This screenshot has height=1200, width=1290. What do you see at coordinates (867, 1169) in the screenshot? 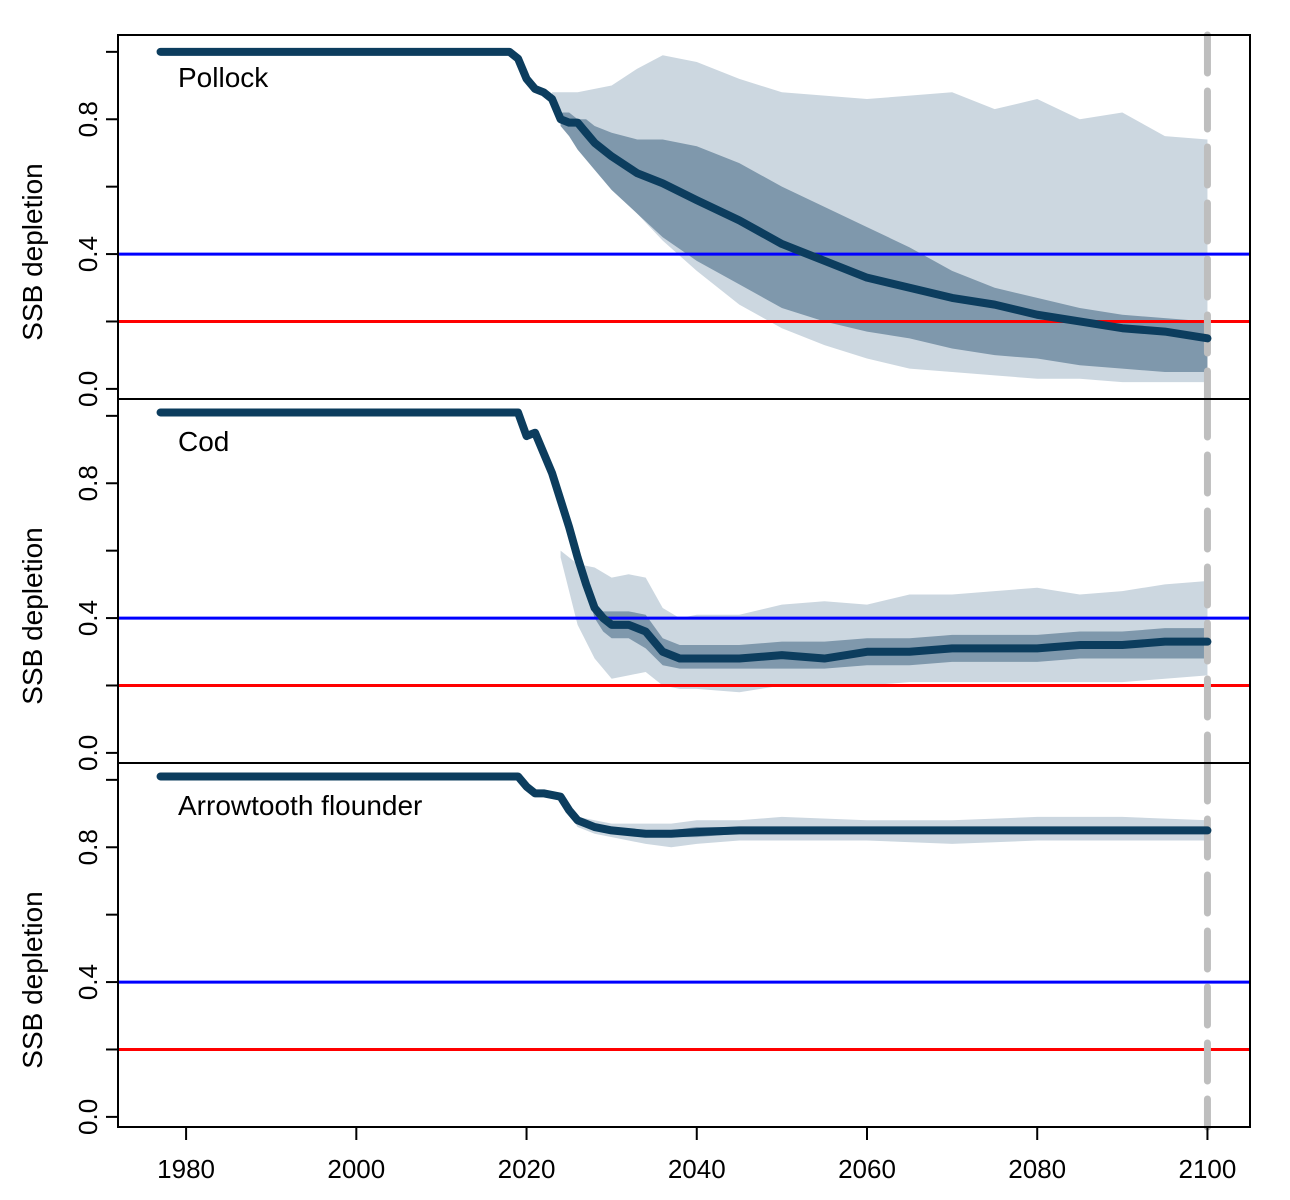
I see `x-tick-label: 2060` at bounding box center [867, 1169].